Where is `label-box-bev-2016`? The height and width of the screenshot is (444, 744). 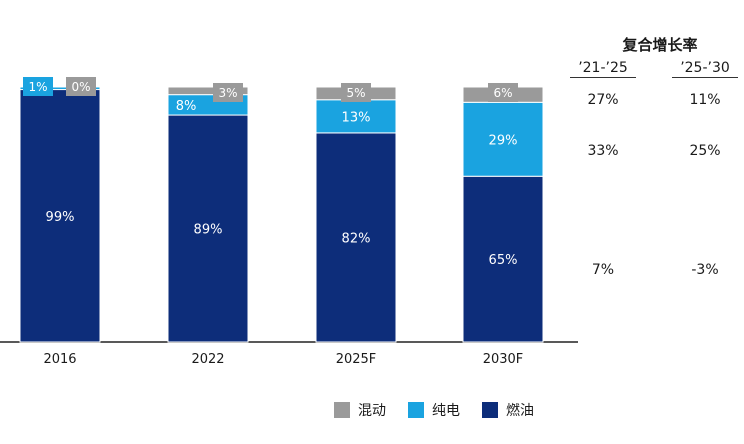
label-box-bev-2016 is located at coordinates (38, 86).